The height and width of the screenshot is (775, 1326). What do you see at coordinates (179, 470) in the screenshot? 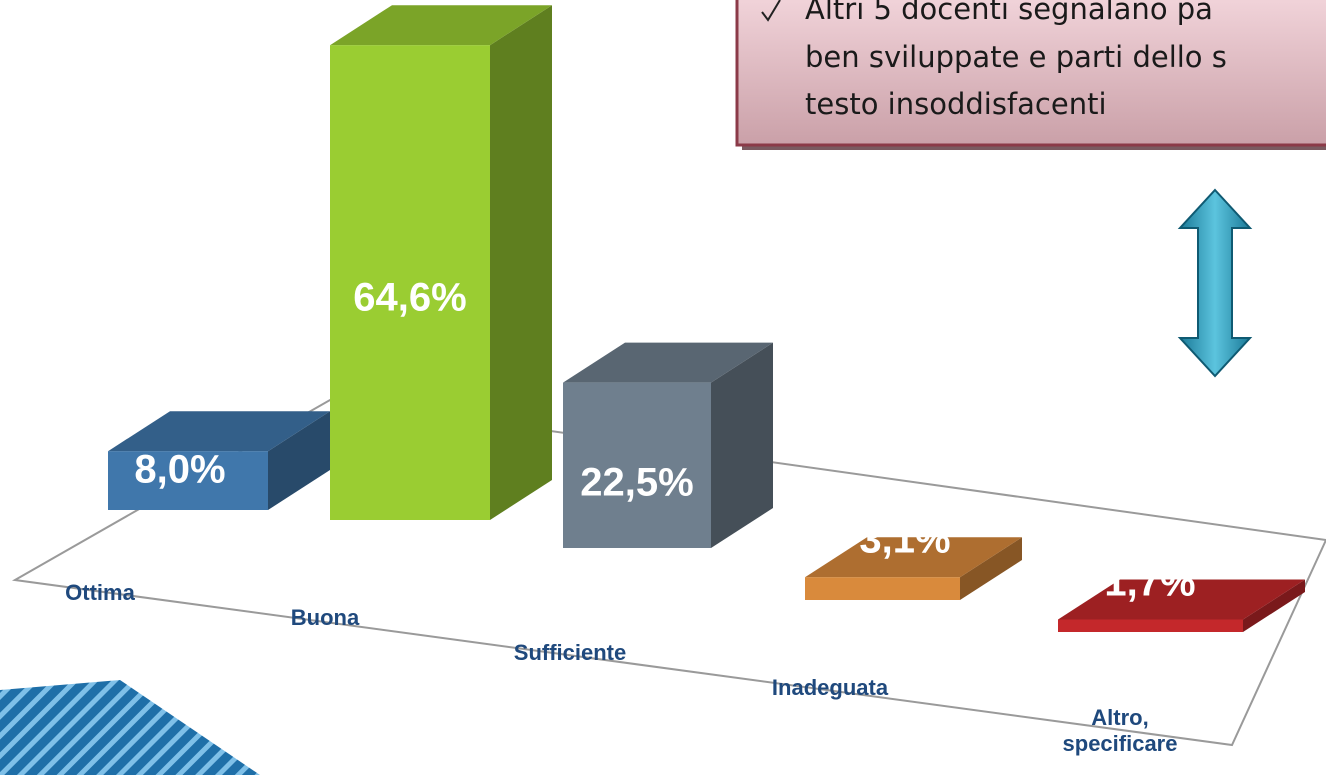
I see `data-label: 8,0%` at bounding box center [179, 470].